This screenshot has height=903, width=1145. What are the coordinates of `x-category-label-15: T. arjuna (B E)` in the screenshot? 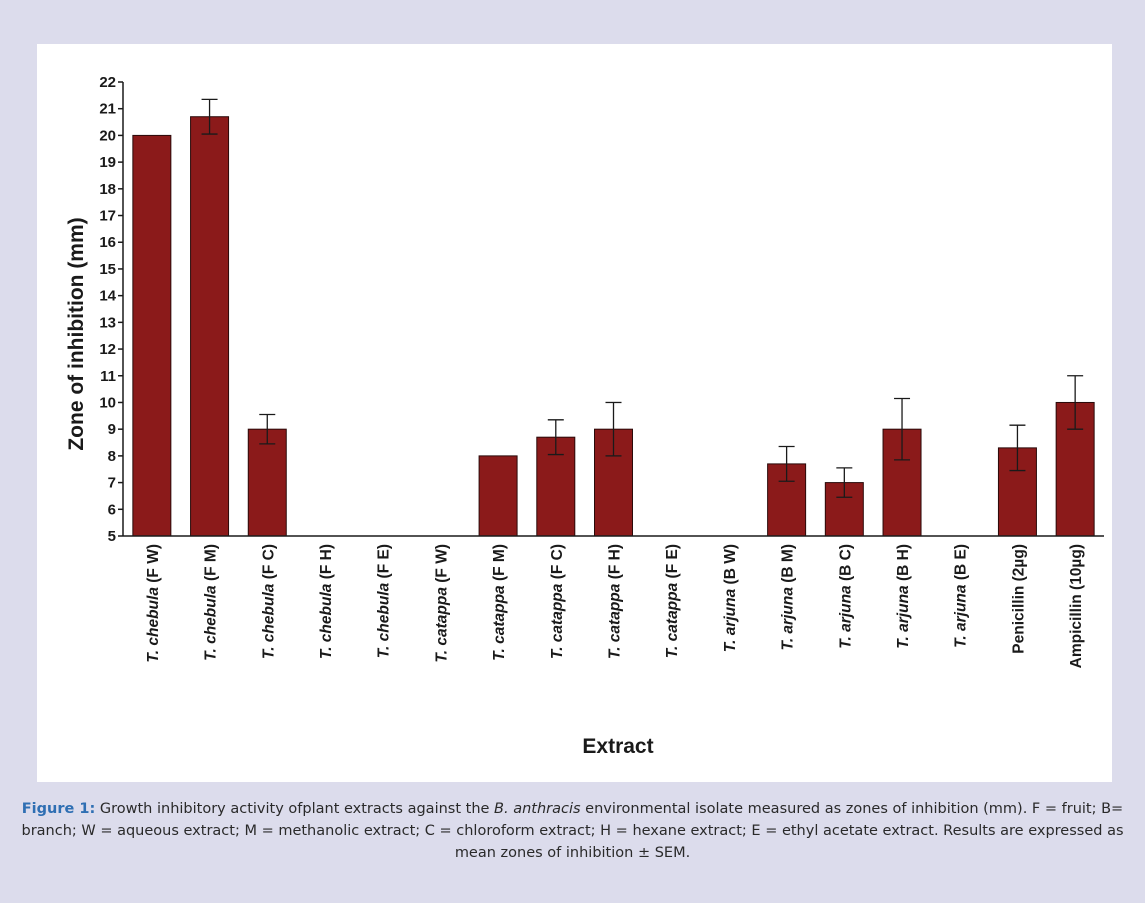 It's located at (961, 596).